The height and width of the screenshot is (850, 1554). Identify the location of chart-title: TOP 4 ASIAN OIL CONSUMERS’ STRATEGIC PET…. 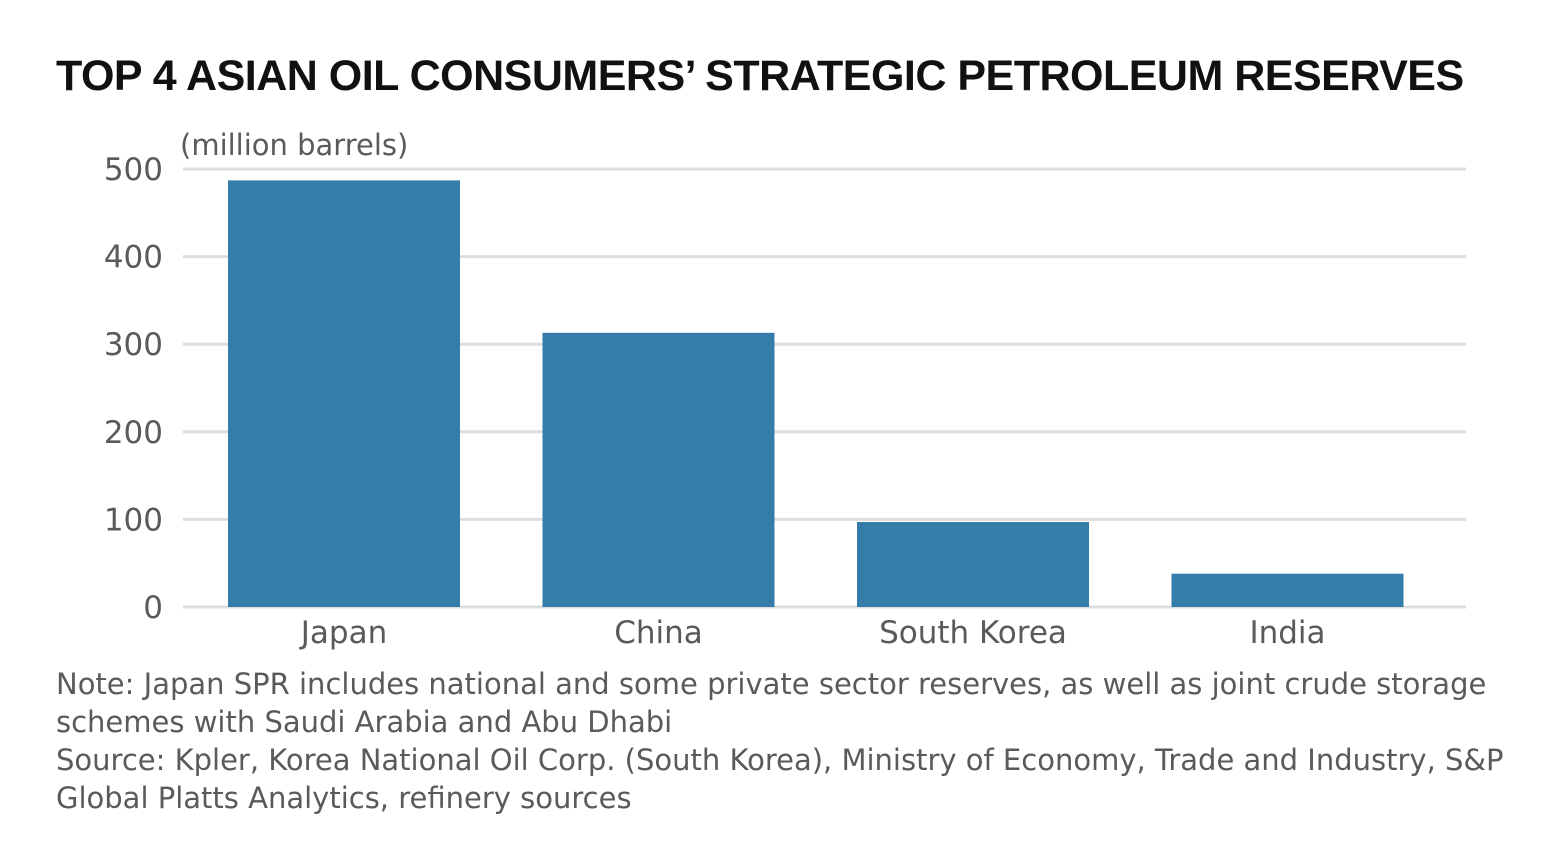
(760, 76).